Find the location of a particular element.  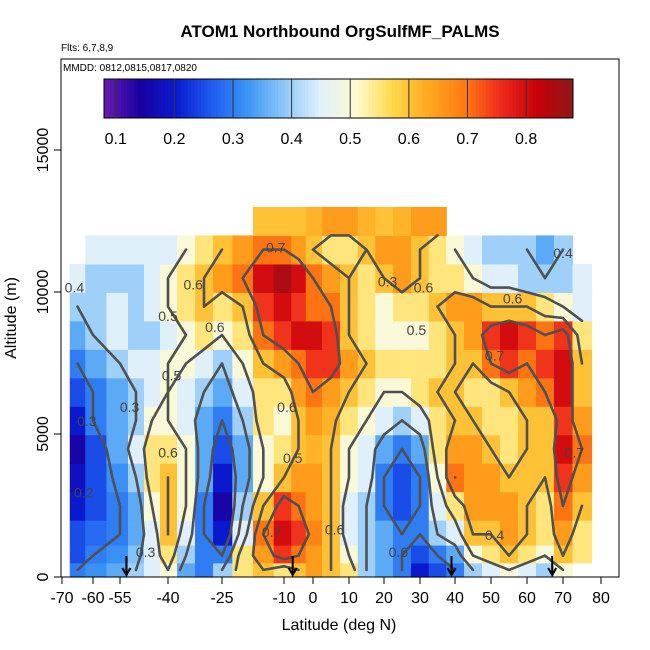

x-tick-label: 80 is located at coordinates (601, 598).